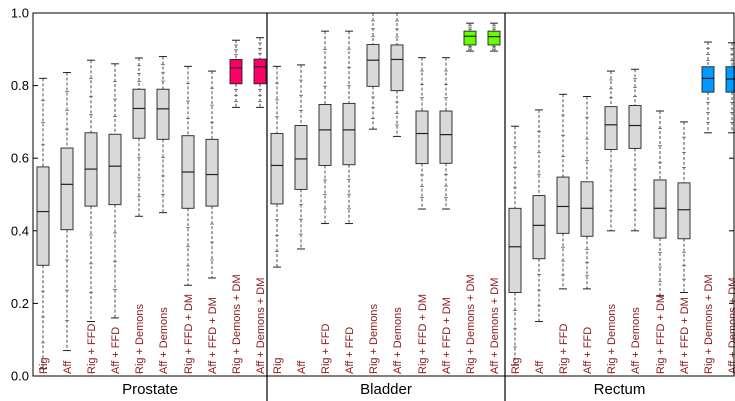 This screenshot has width=735, height=401. I want to click on x-tick-label: Rig + FFD + DM, so click(423, 334).